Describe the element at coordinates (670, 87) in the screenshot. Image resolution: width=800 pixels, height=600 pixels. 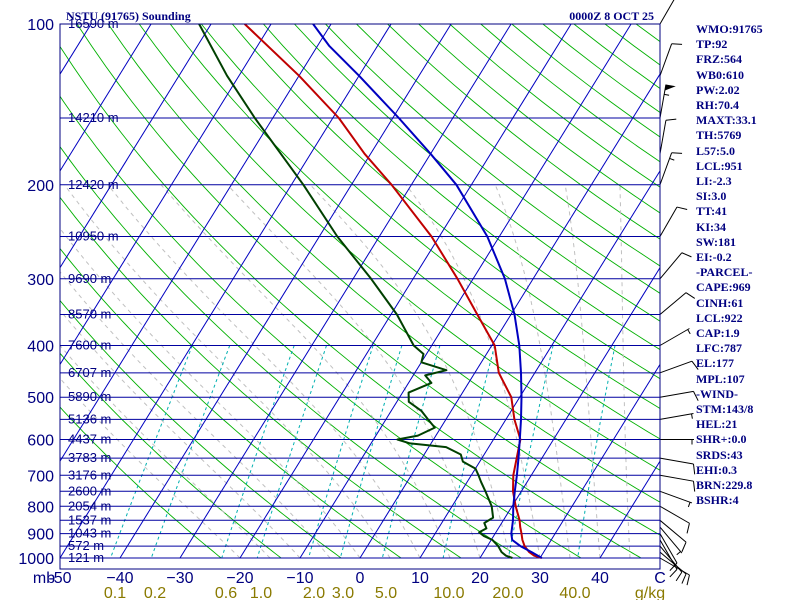
I see `wind-barb-flag` at that location.